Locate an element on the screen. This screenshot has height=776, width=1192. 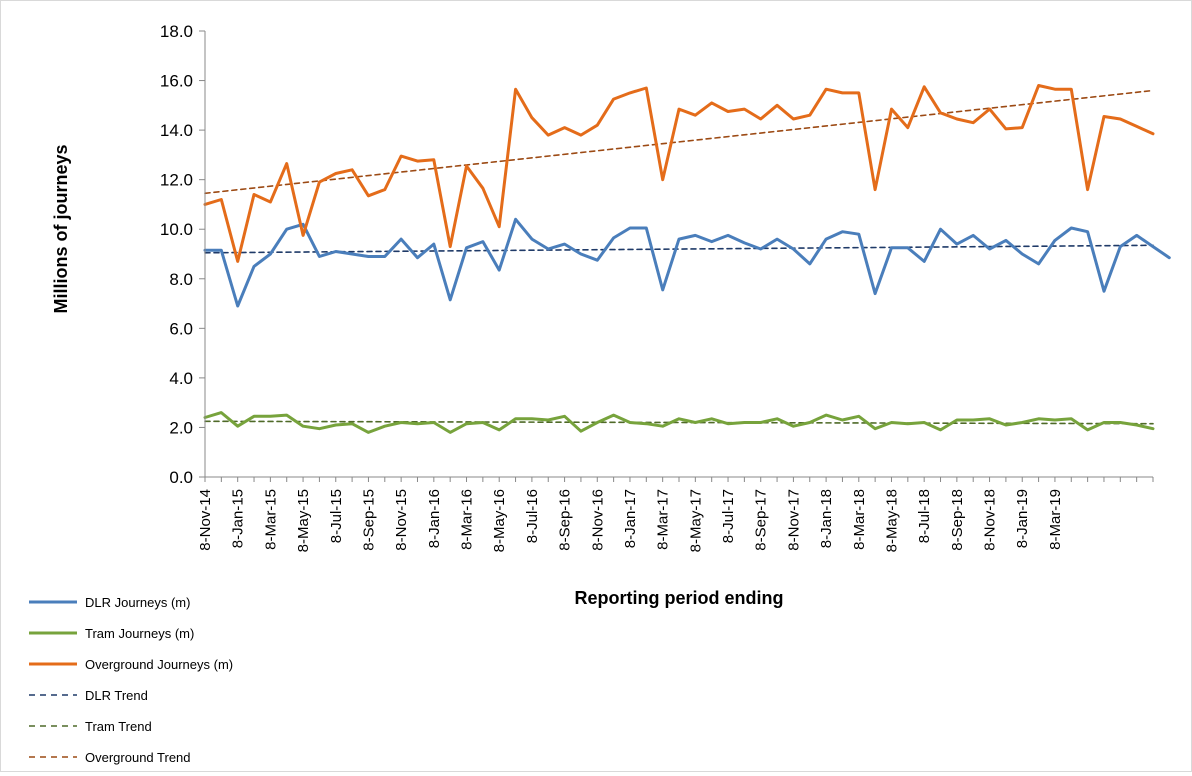
legend-label-tram-trend: Tram Trend is located at coordinates (118, 726).